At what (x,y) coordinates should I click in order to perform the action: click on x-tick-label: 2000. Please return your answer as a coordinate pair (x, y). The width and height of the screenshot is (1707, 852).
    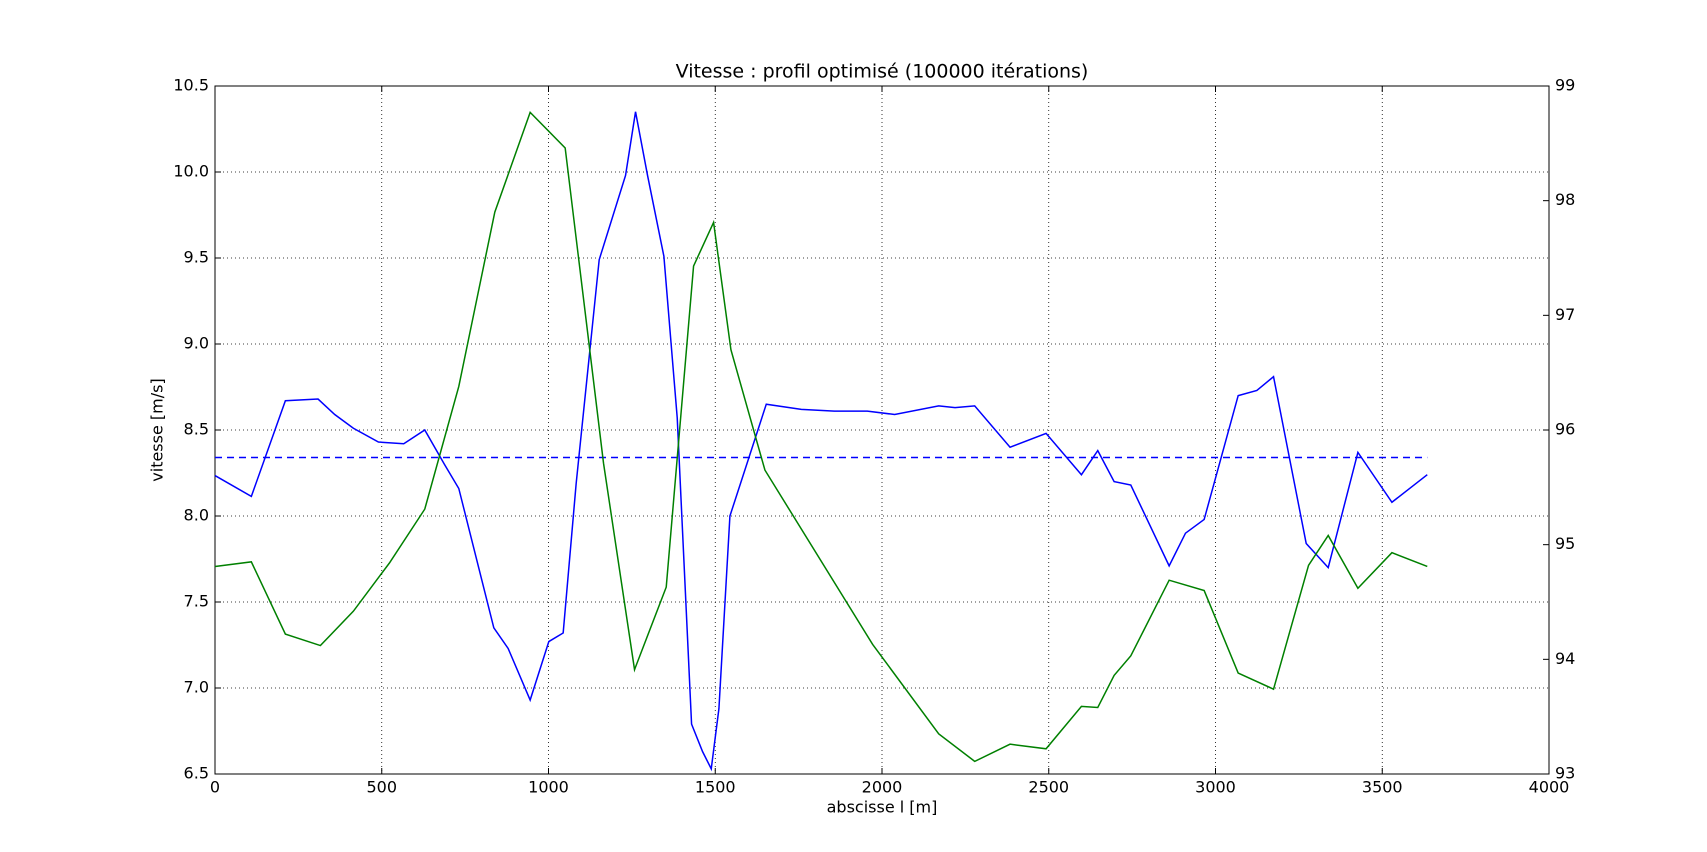
    Looking at the image, I should click on (882, 787).